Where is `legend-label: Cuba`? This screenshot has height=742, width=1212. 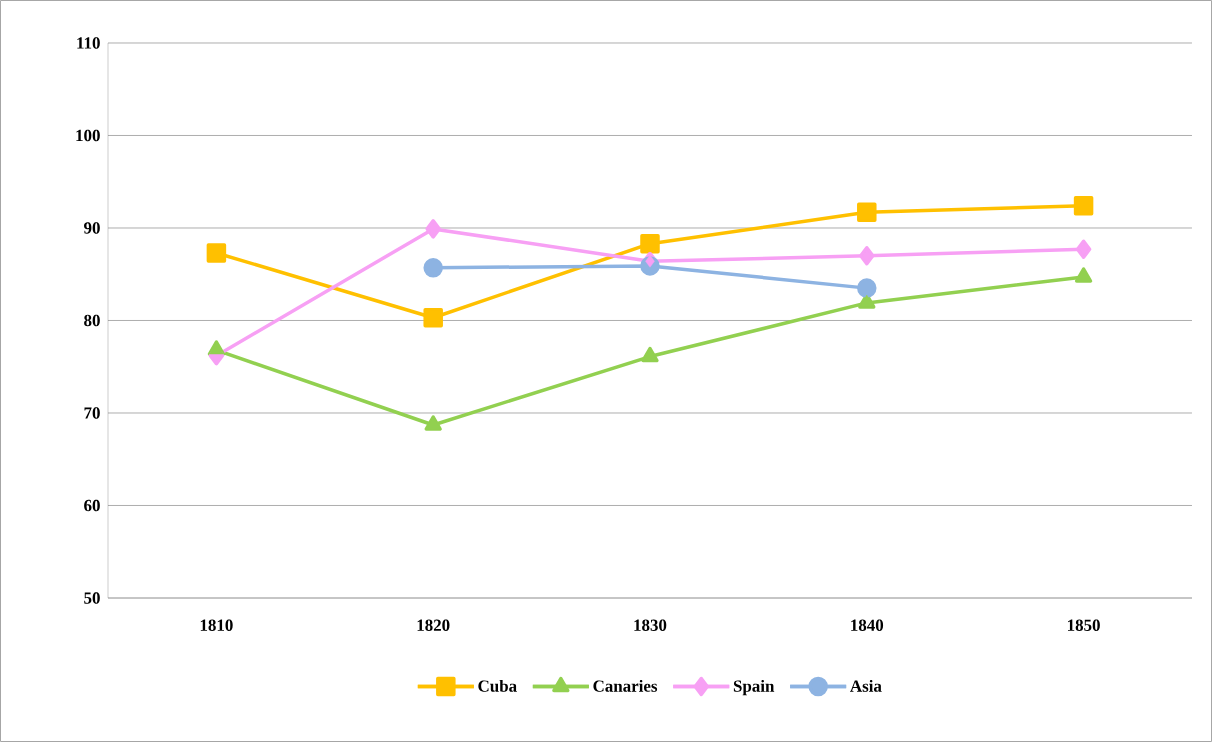
legend-label: Cuba is located at coordinates (497, 685).